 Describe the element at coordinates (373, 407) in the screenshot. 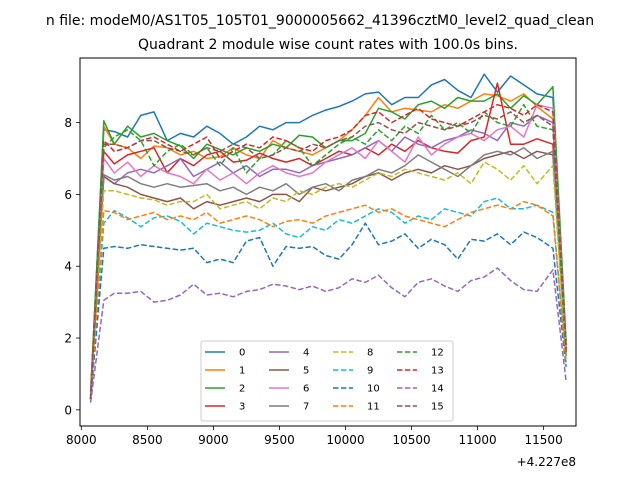

I see `legend-label-11: 11` at that location.